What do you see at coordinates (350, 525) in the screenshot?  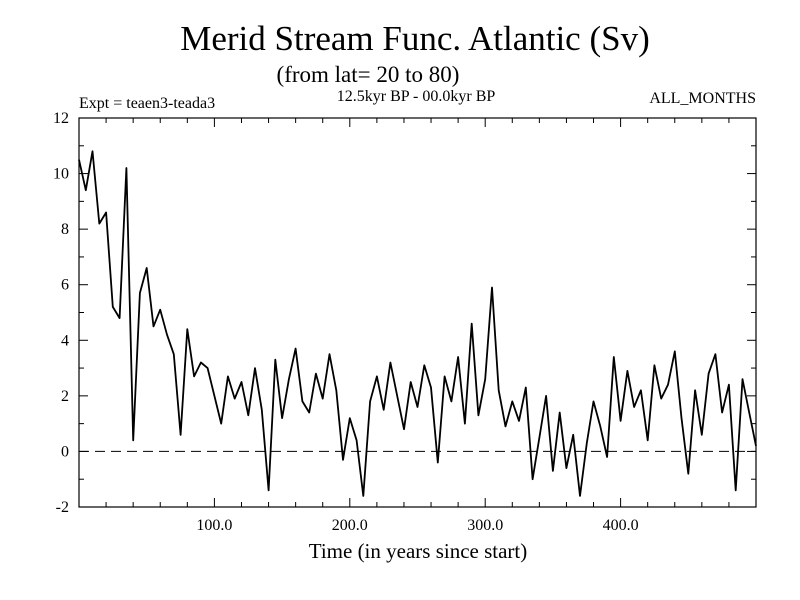 I see `x-tick-label: 200.0` at bounding box center [350, 525].